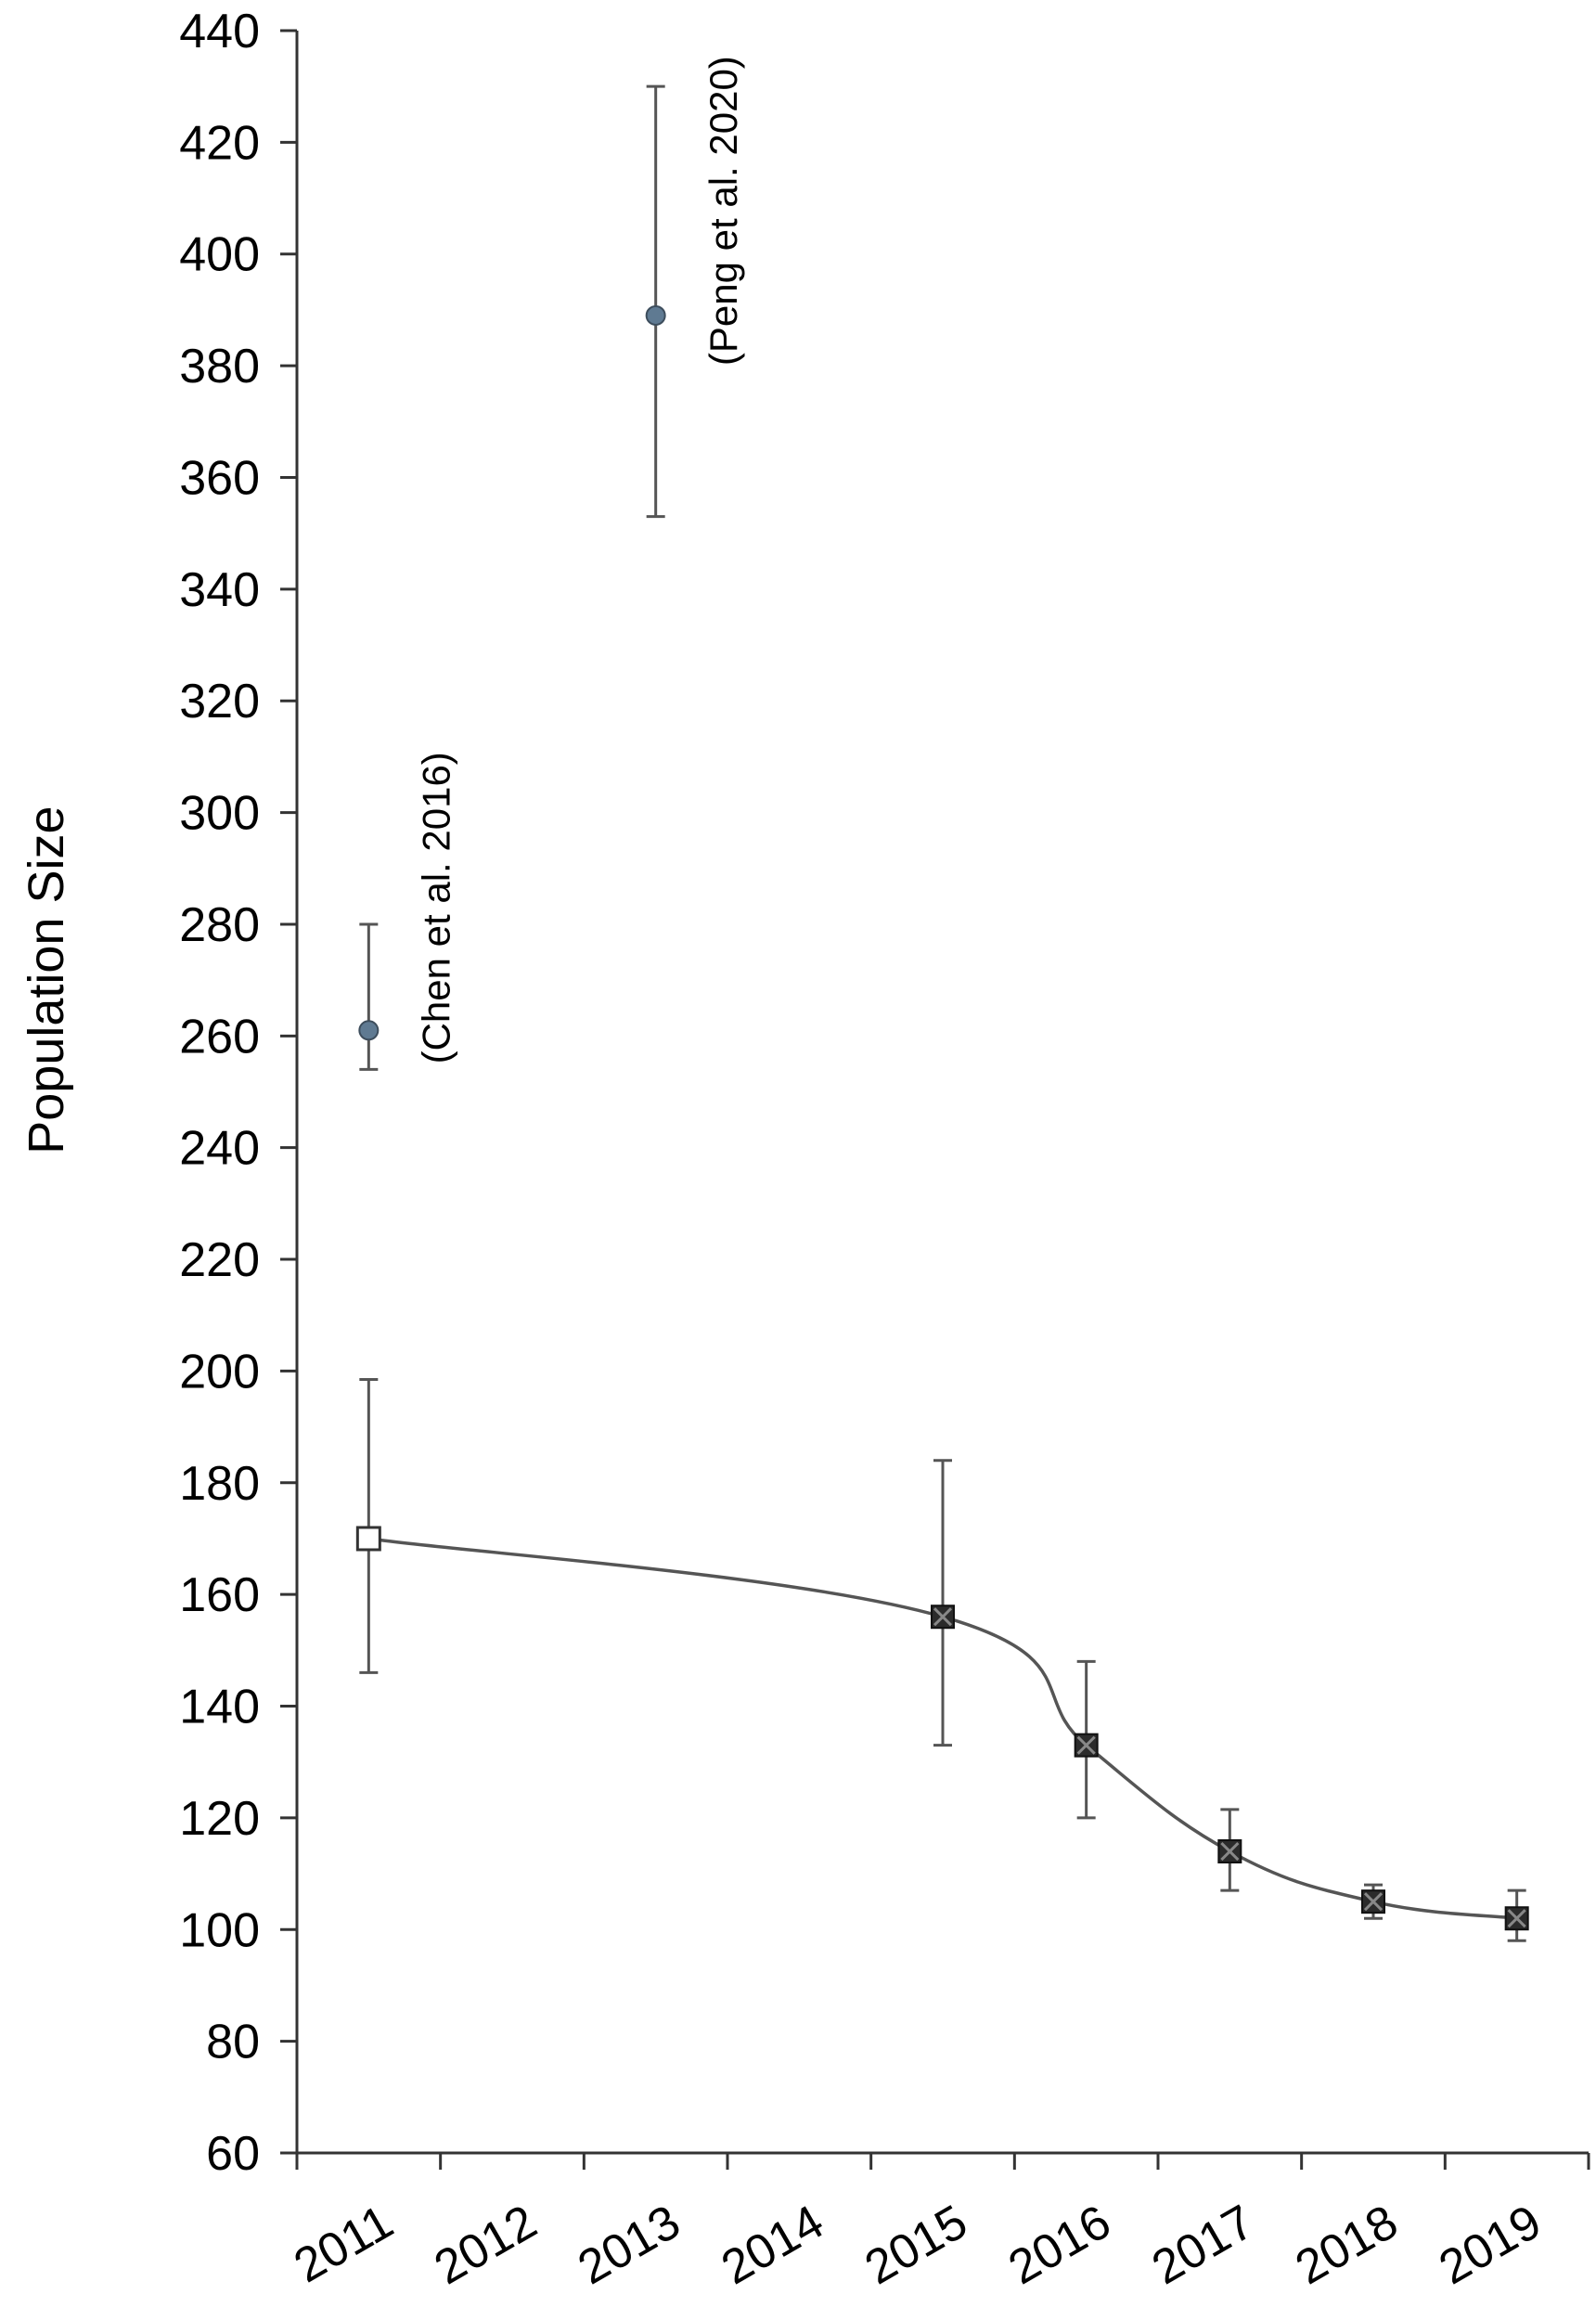 The height and width of the screenshot is (2320, 1596). I want to click on annotation-label: (Peng et al. 2020), so click(723, 211).